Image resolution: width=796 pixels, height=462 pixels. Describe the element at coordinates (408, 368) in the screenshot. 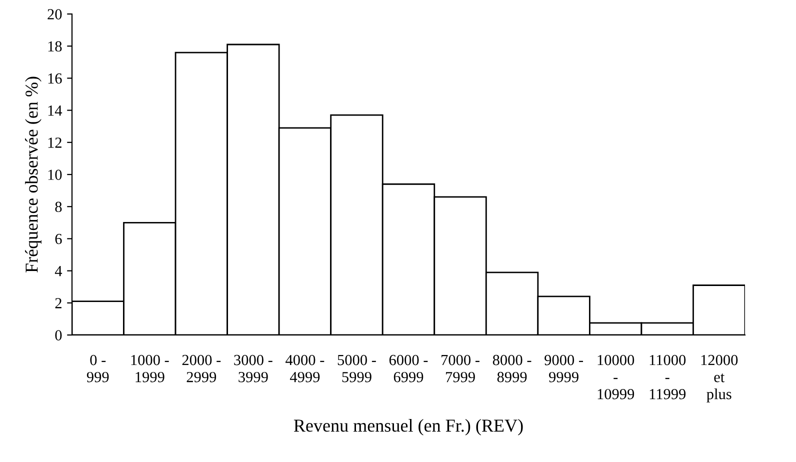

I see `x-tick-label: 6000 - 6999` at that location.